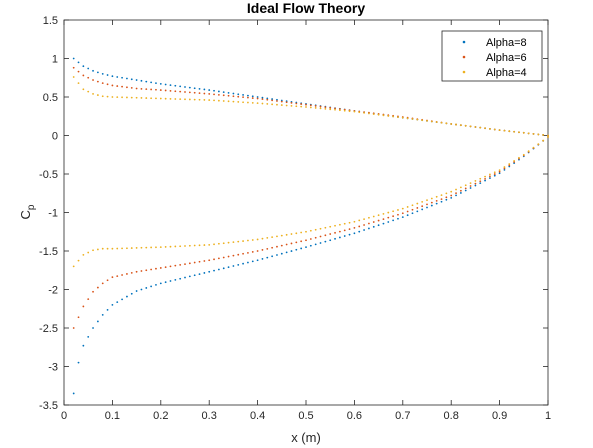 The image size is (593, 448). Describe the element at coordinates (402, 416) in the screenshot. I see `x-tick-label: 0.7` at that location.